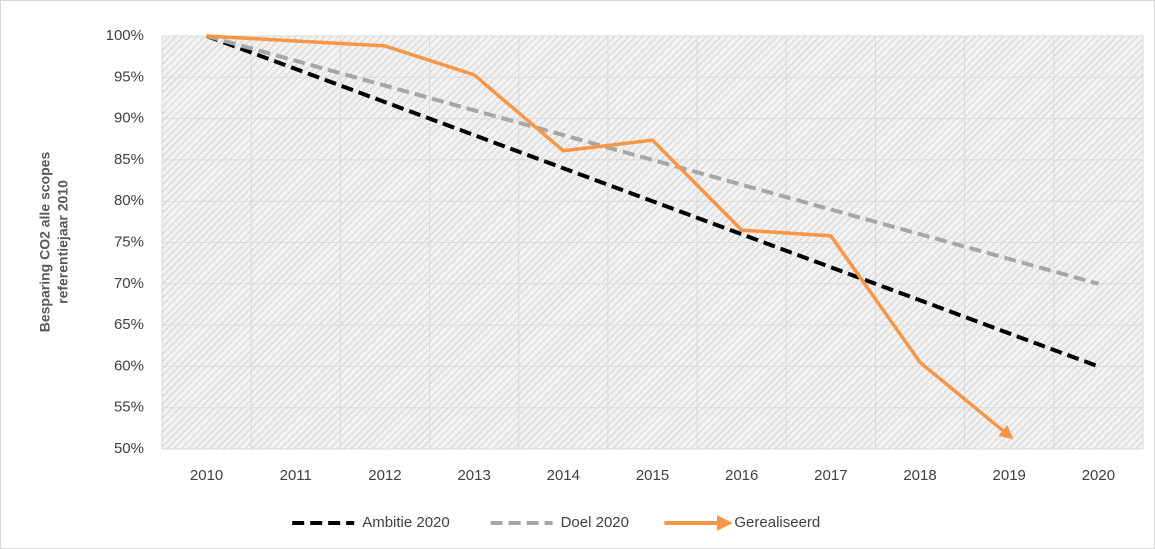  What do you see at coordinates (129, 118) in the screenshot?
I see `y-tick-label: 90%` at bounding box center [129, 118].